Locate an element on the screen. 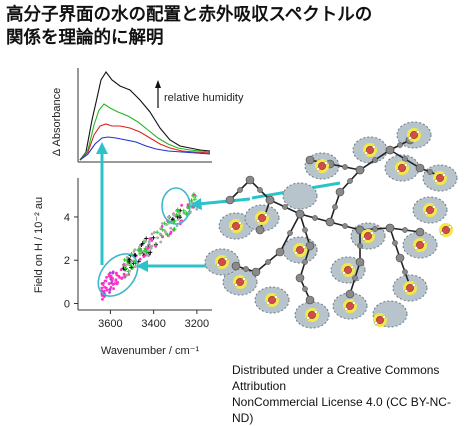  y-tick-group: 0 2 4 is located at coordinates (71, 261).